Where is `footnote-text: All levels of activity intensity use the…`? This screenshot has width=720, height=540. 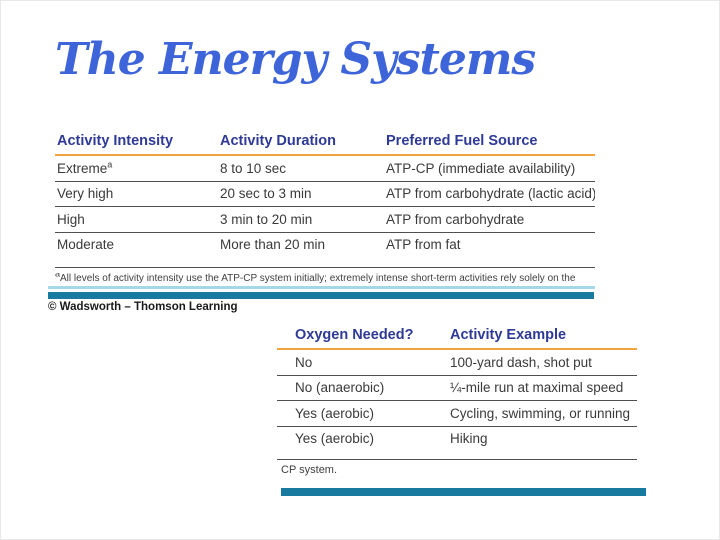
footnote-text: All levels of activity intensity use the… is located at coordinates (318, 278).